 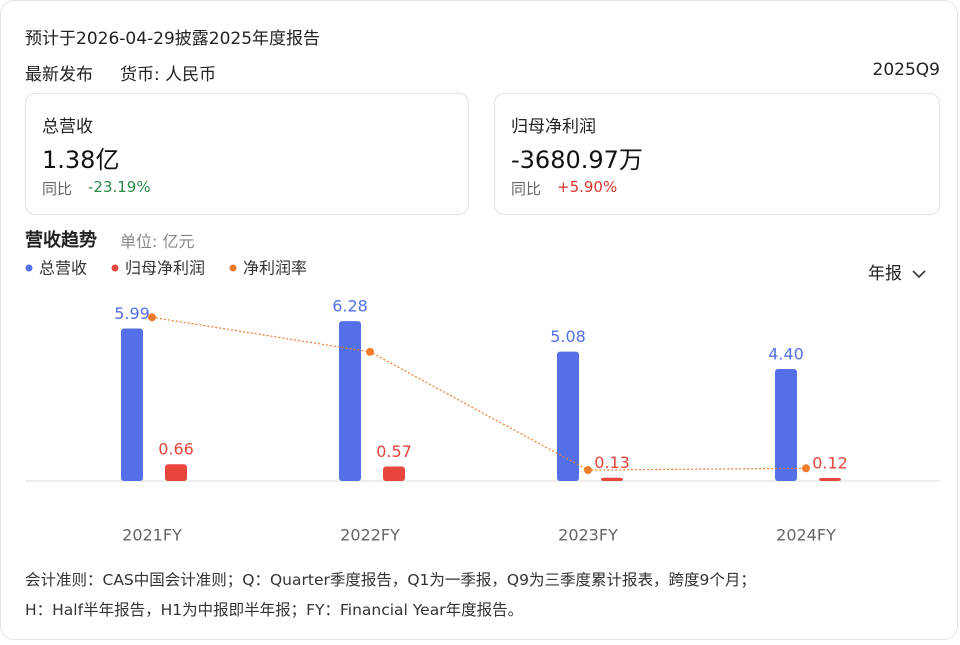 I want to click on metric-card: 归母净利润 -3680.97万 同比 +5.90%, so click(x=717, y=154).